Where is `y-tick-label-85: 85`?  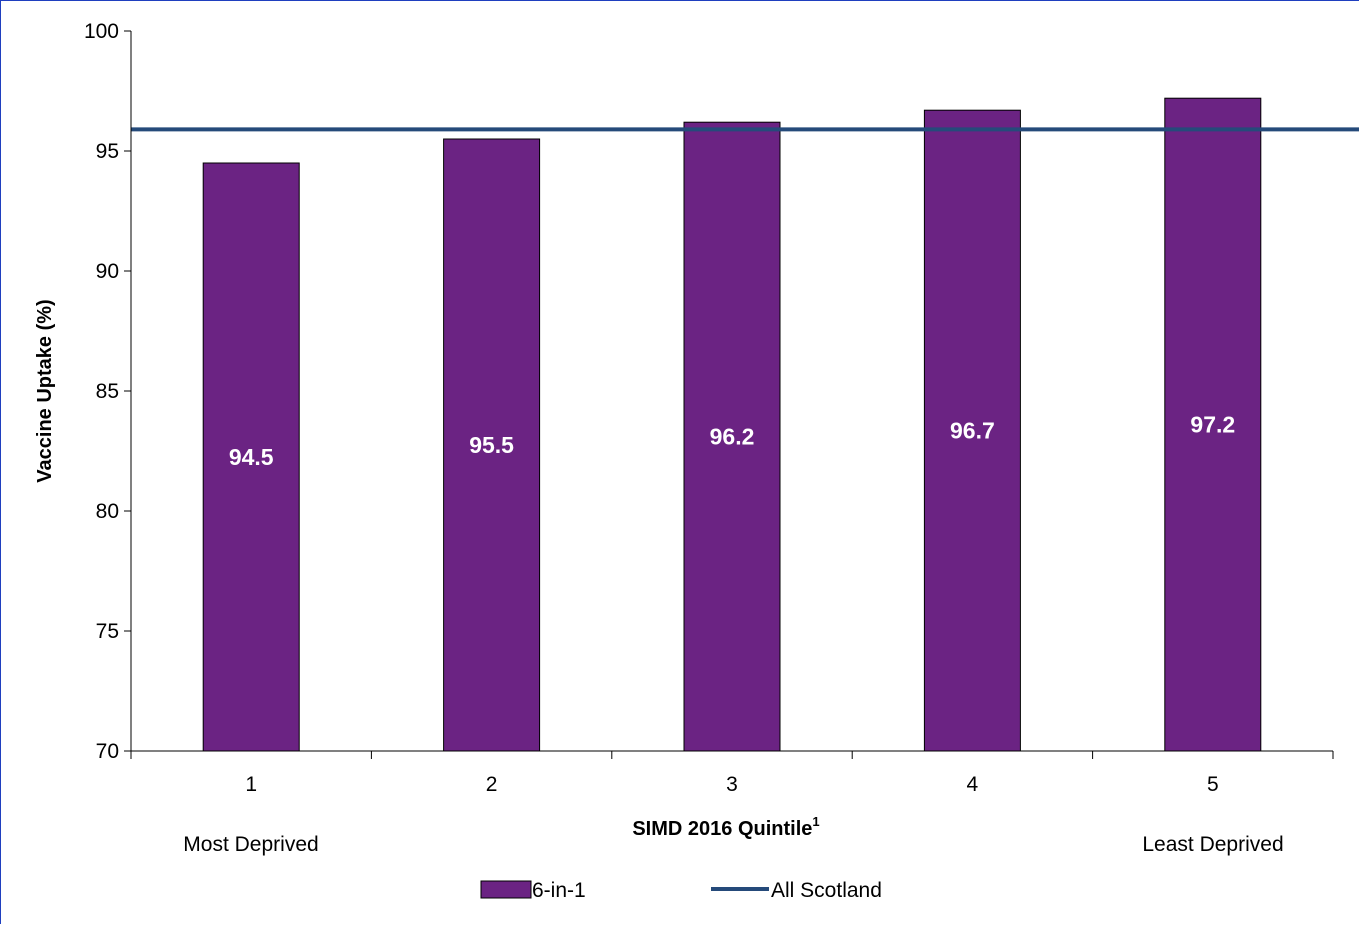 y-tick-label-85: 85 is located at coordinates (107, 391).